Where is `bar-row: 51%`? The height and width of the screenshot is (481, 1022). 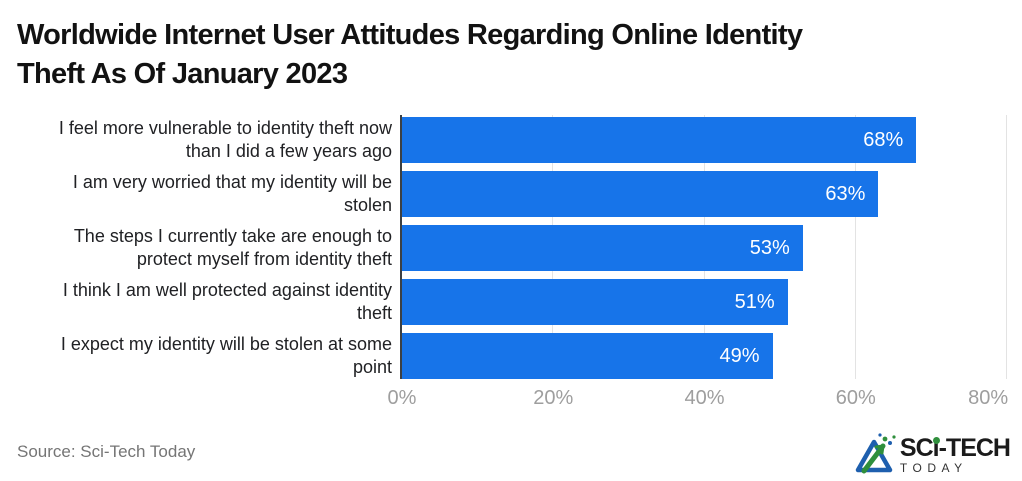 bar-row: 51% is located at coordinates (704, 302).